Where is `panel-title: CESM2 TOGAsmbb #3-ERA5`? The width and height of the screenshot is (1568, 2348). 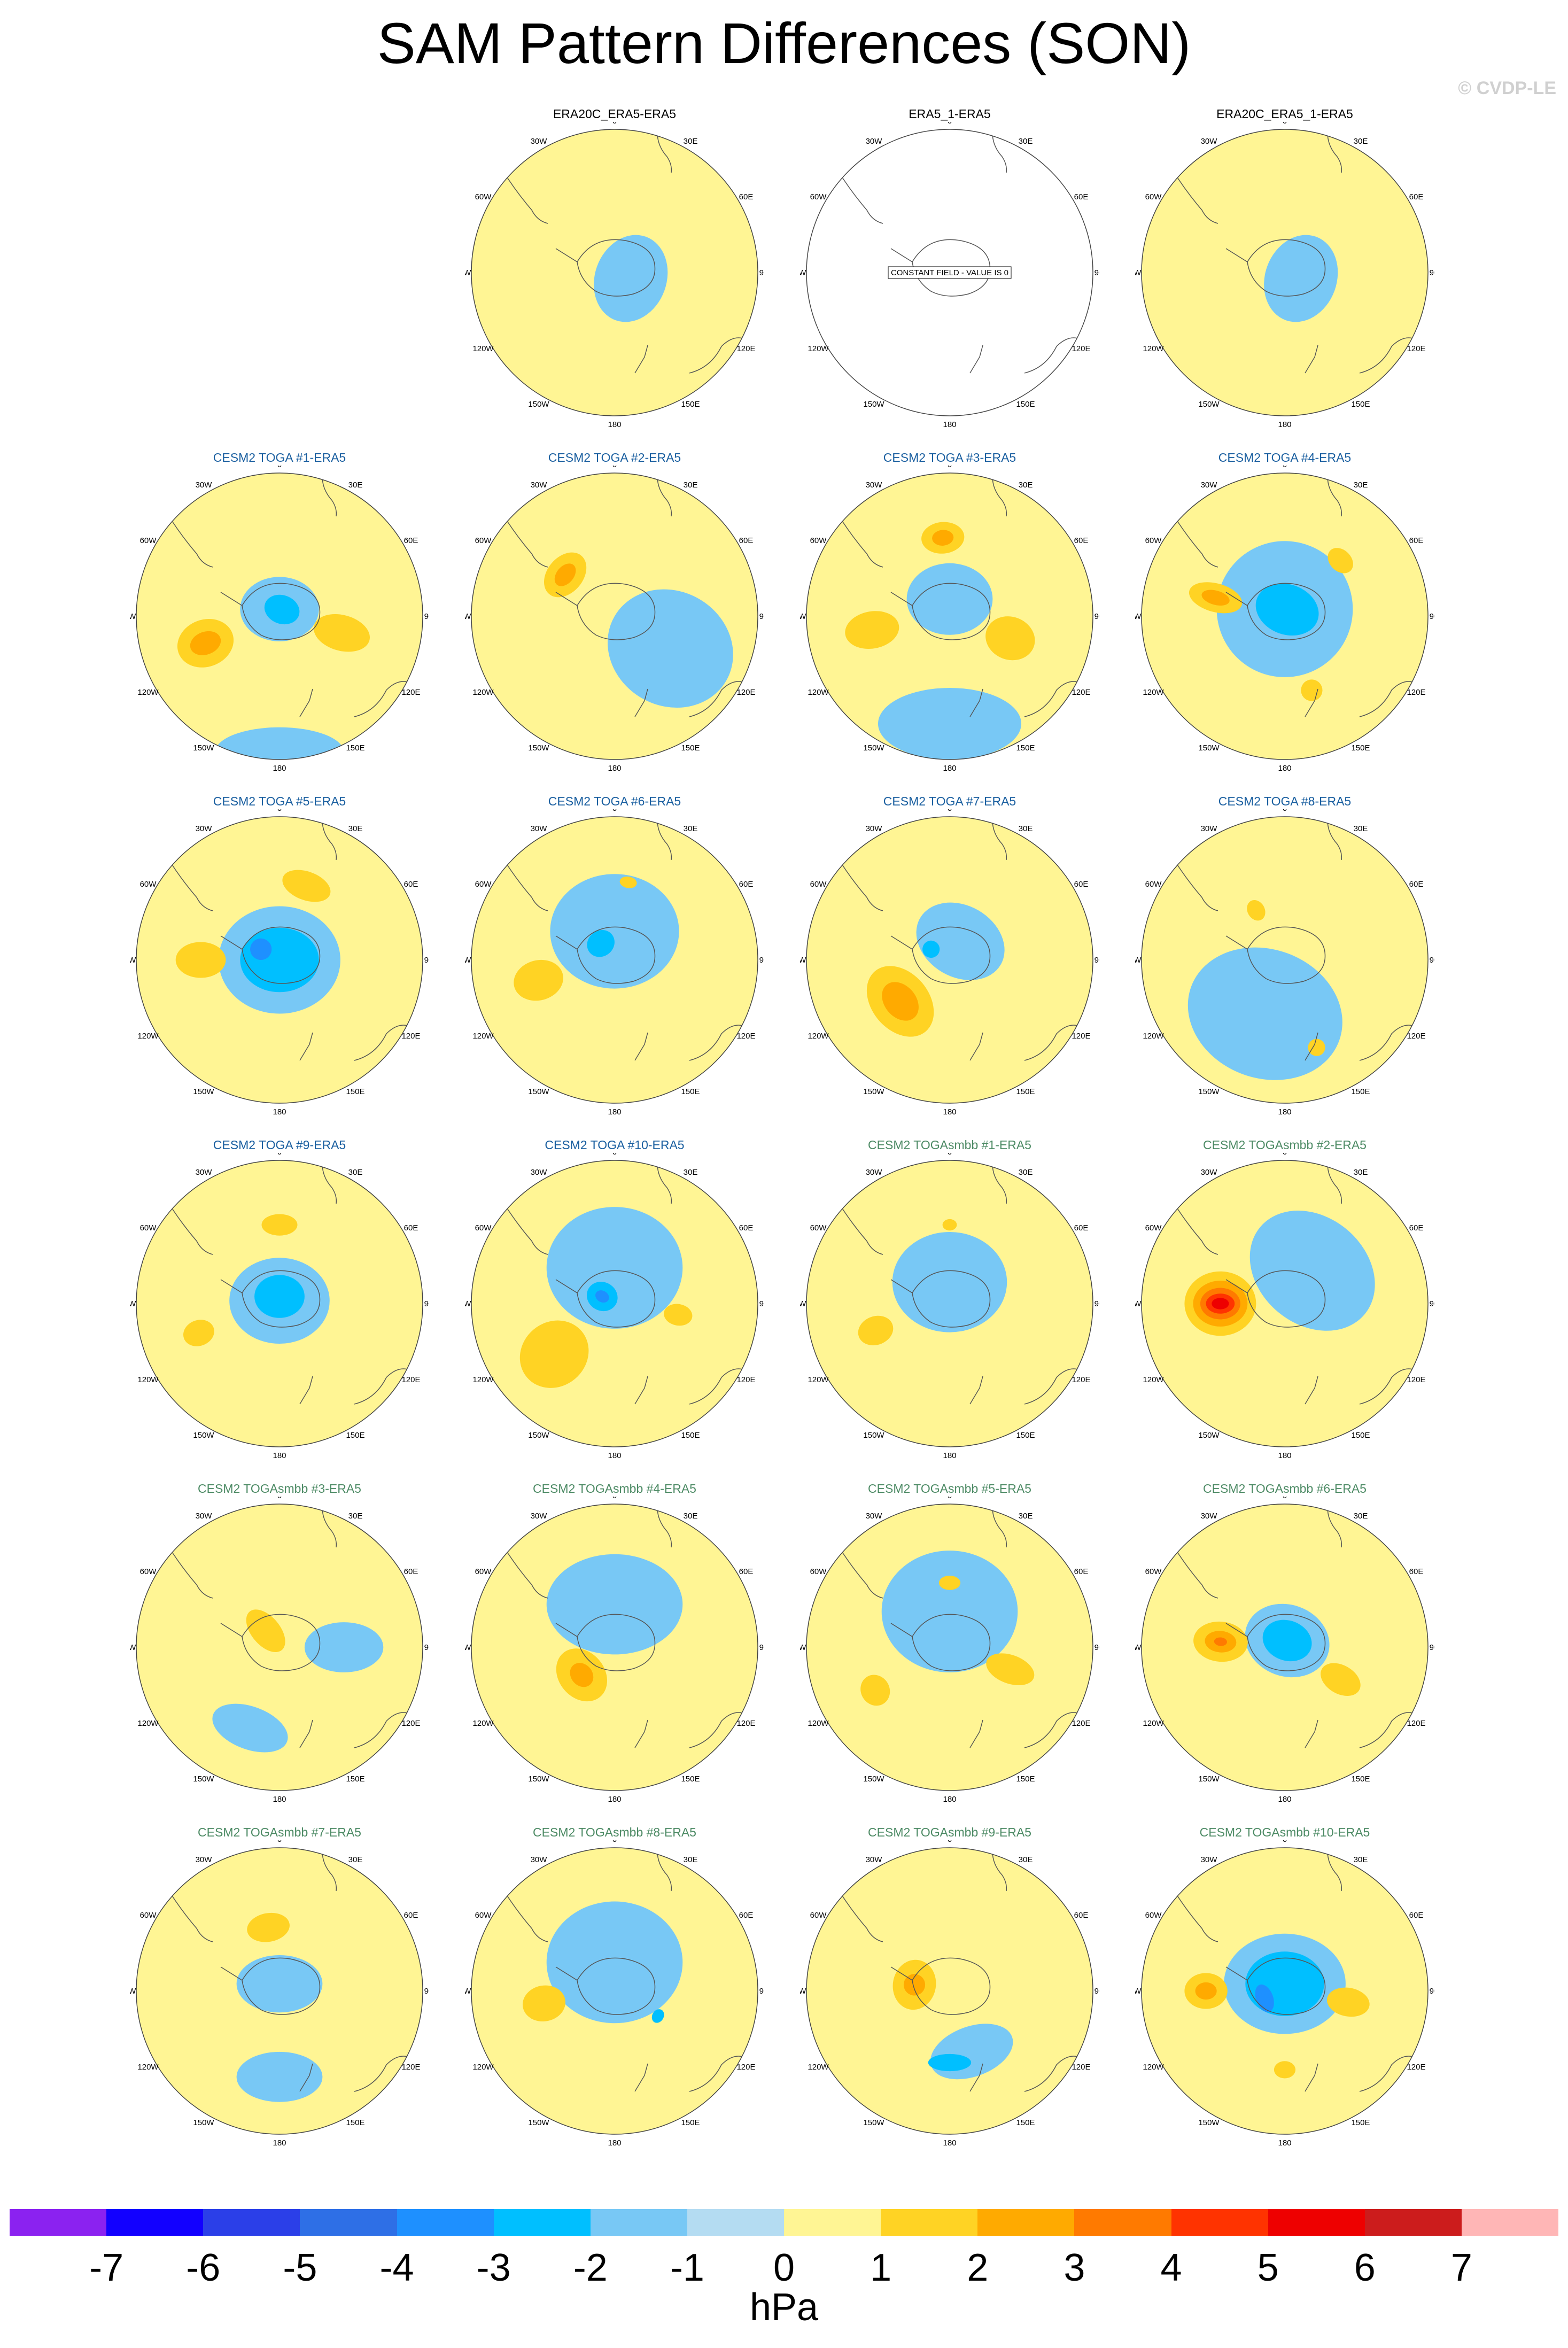
panel-title: CESM2 TOGAsmbb #3-ERA5 is located at coordinates (280, 1488).